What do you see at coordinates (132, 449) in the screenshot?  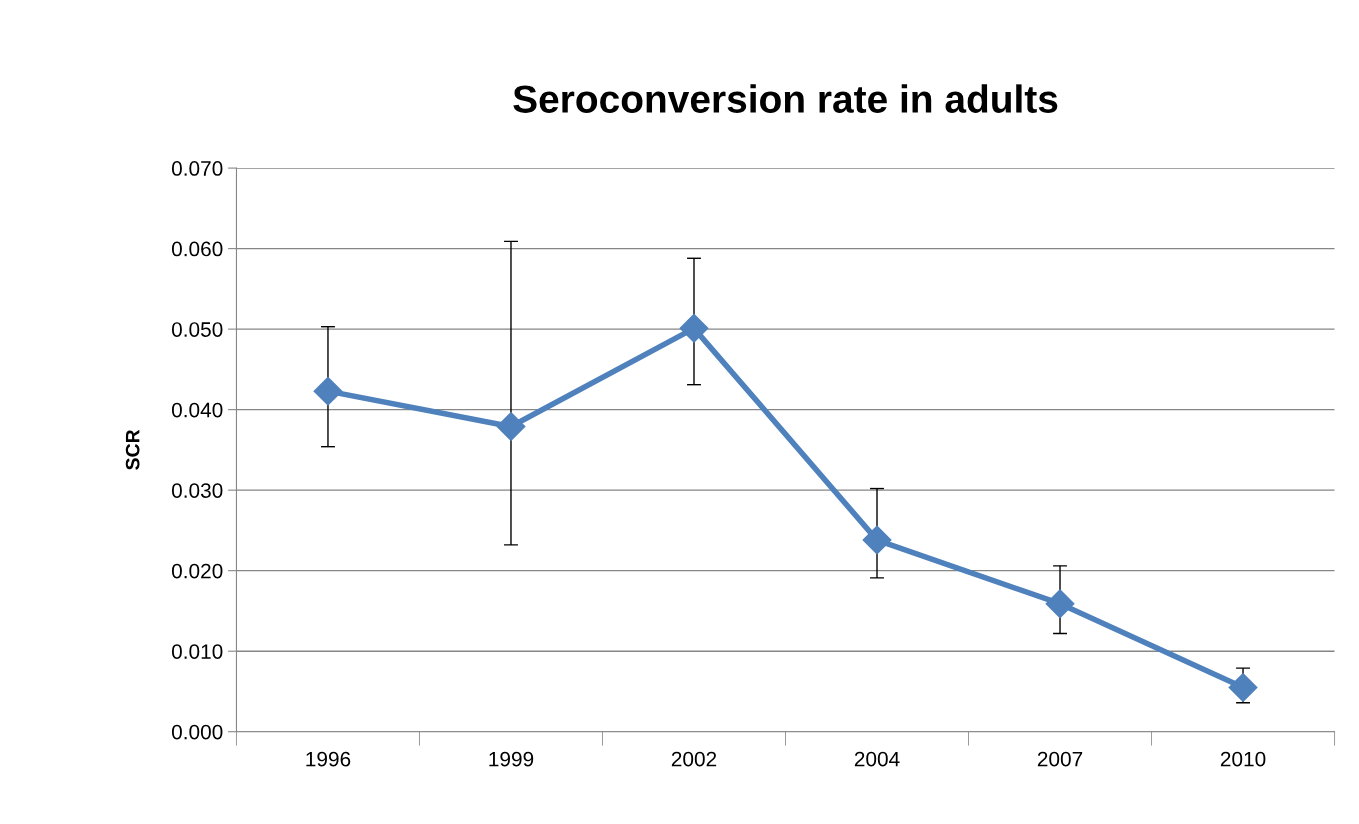 I see `y-axis-title: SCR` at bounding box center [132, 449].